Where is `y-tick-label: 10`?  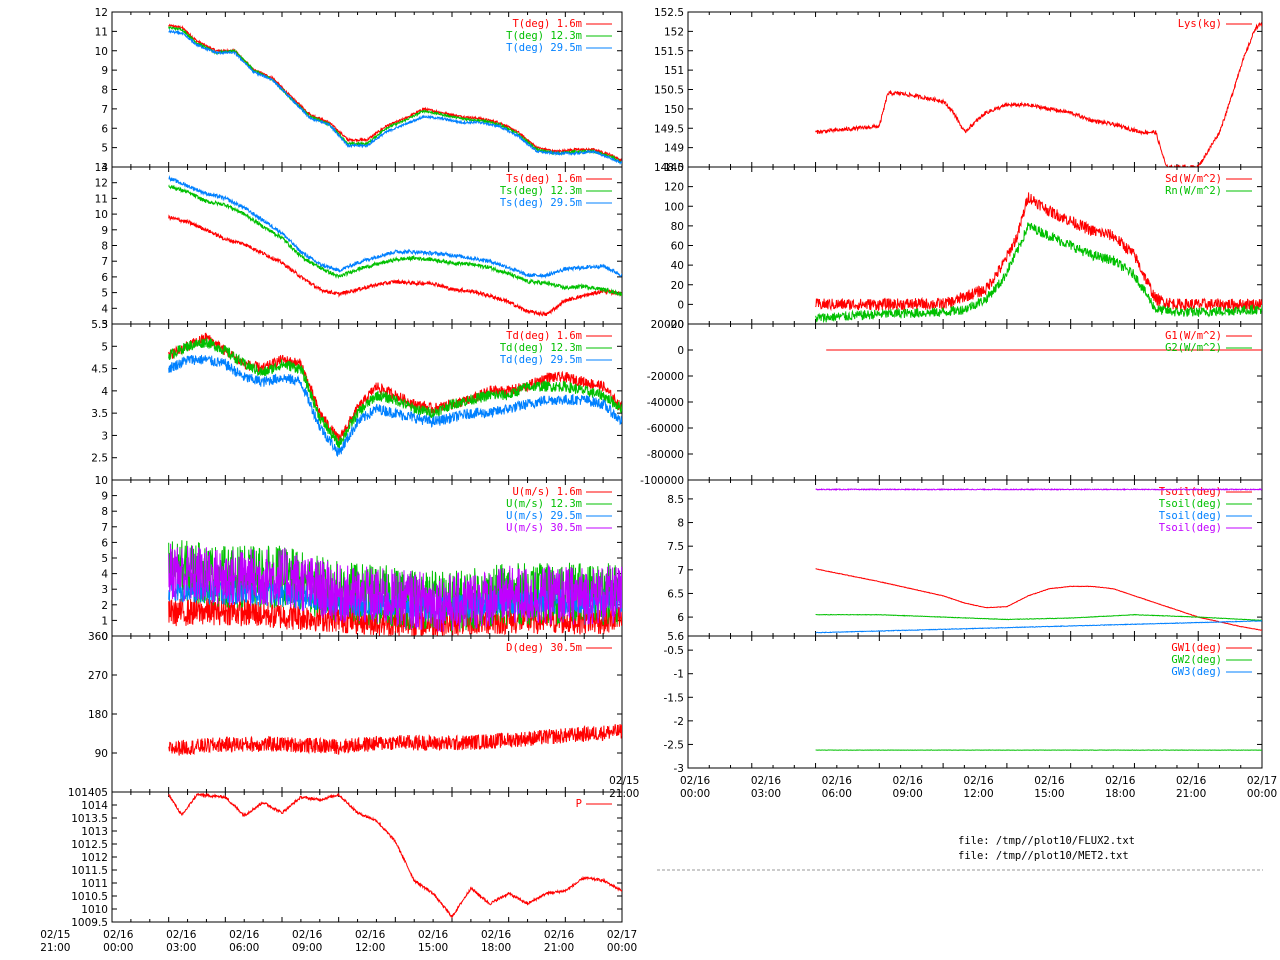
y-tick-label: 10 is located at coordinates (101, 215).